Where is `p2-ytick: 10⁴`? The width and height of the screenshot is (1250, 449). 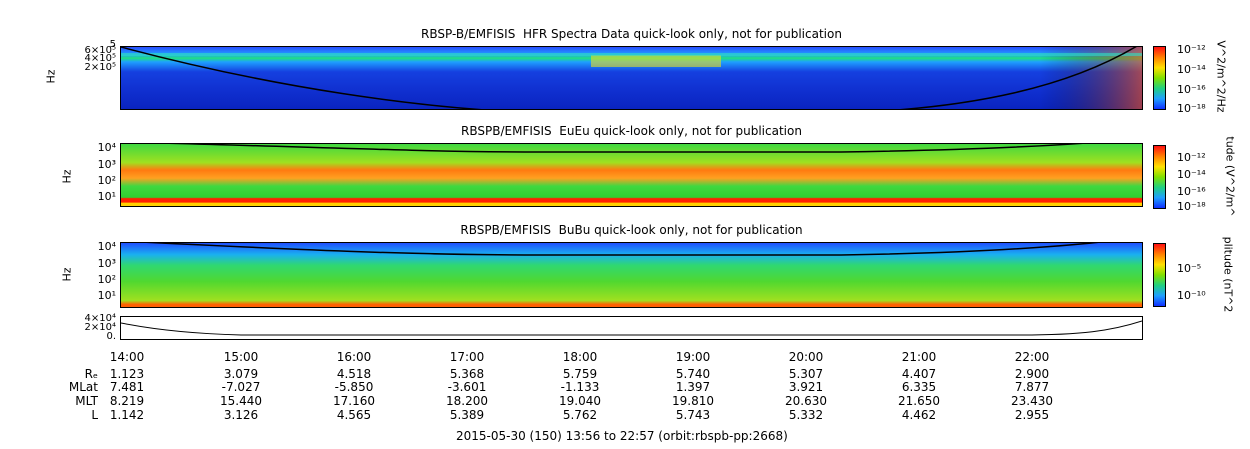 p2-ytick: 10⁴ is located at coordinates (106, 147).